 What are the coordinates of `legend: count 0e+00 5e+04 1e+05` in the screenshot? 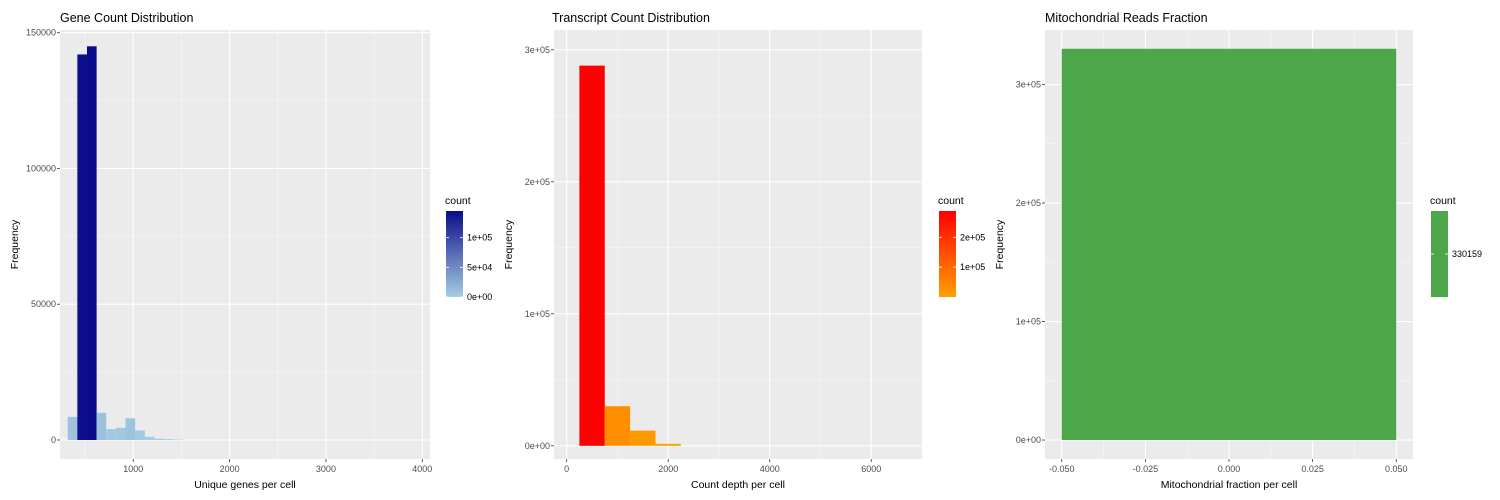 It's located at (468, 248).